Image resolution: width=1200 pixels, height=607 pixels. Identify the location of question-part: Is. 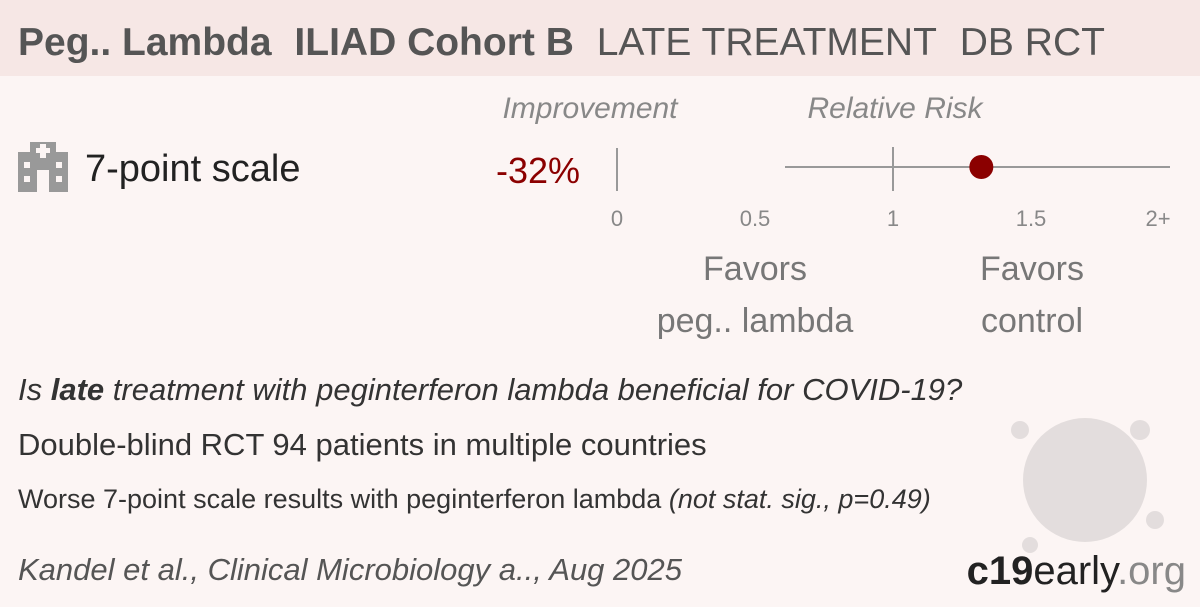
(30, 389).